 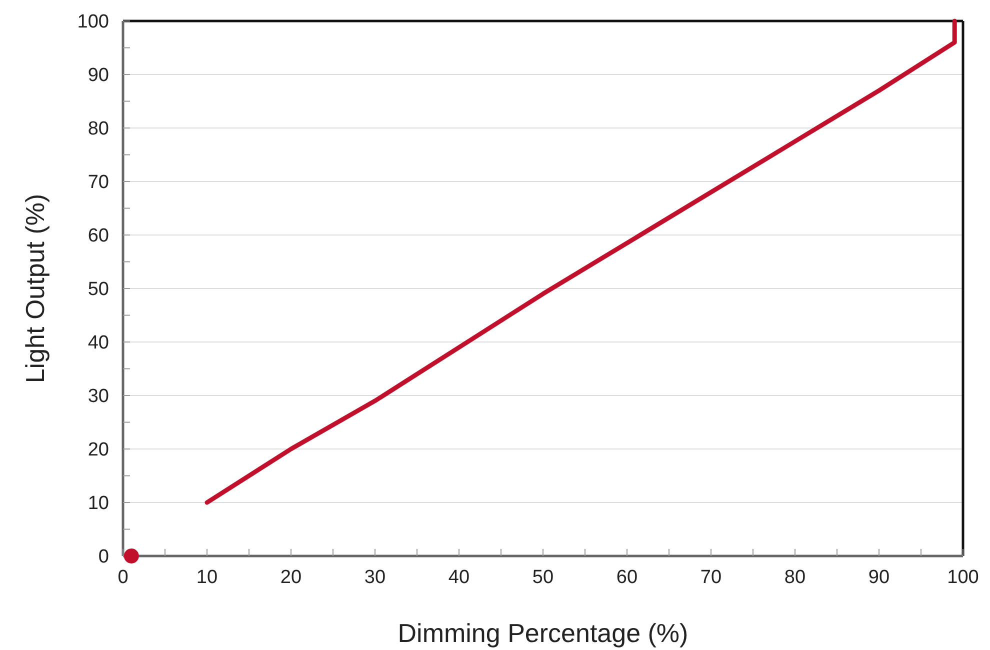 What do you see at coordinates (98, 236) in the screenshot?
I see `y-tick-label: 60` at bounding box center [98, 236].